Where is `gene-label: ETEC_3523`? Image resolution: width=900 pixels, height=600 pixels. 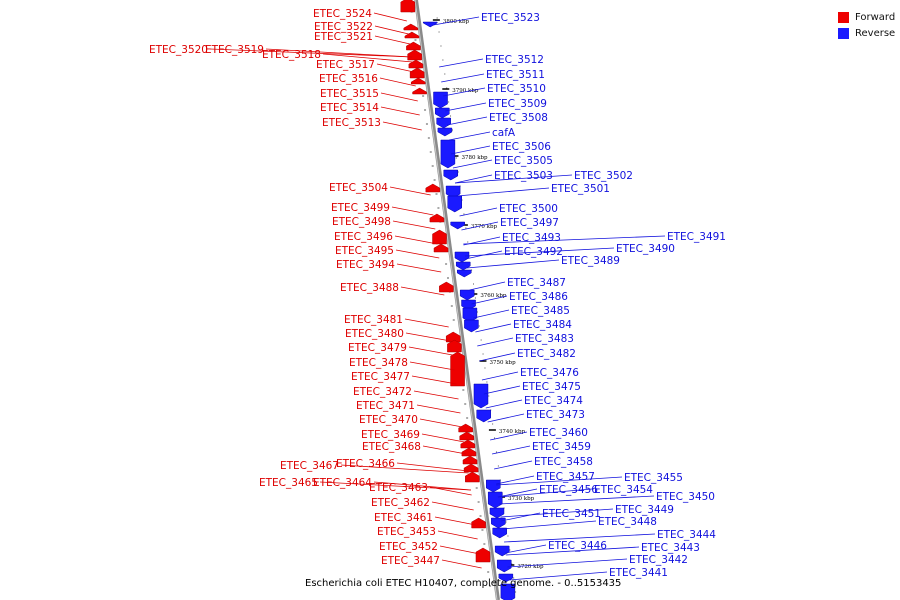 gene-label: ETEC_3523 is located at coordinates (510, 18).